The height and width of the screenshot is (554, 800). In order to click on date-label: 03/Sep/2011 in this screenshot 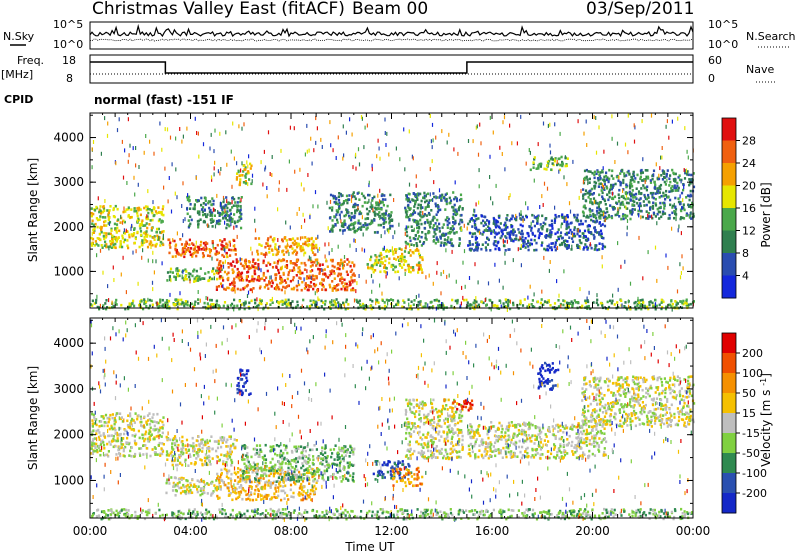, I will do `click(640, 9)`.